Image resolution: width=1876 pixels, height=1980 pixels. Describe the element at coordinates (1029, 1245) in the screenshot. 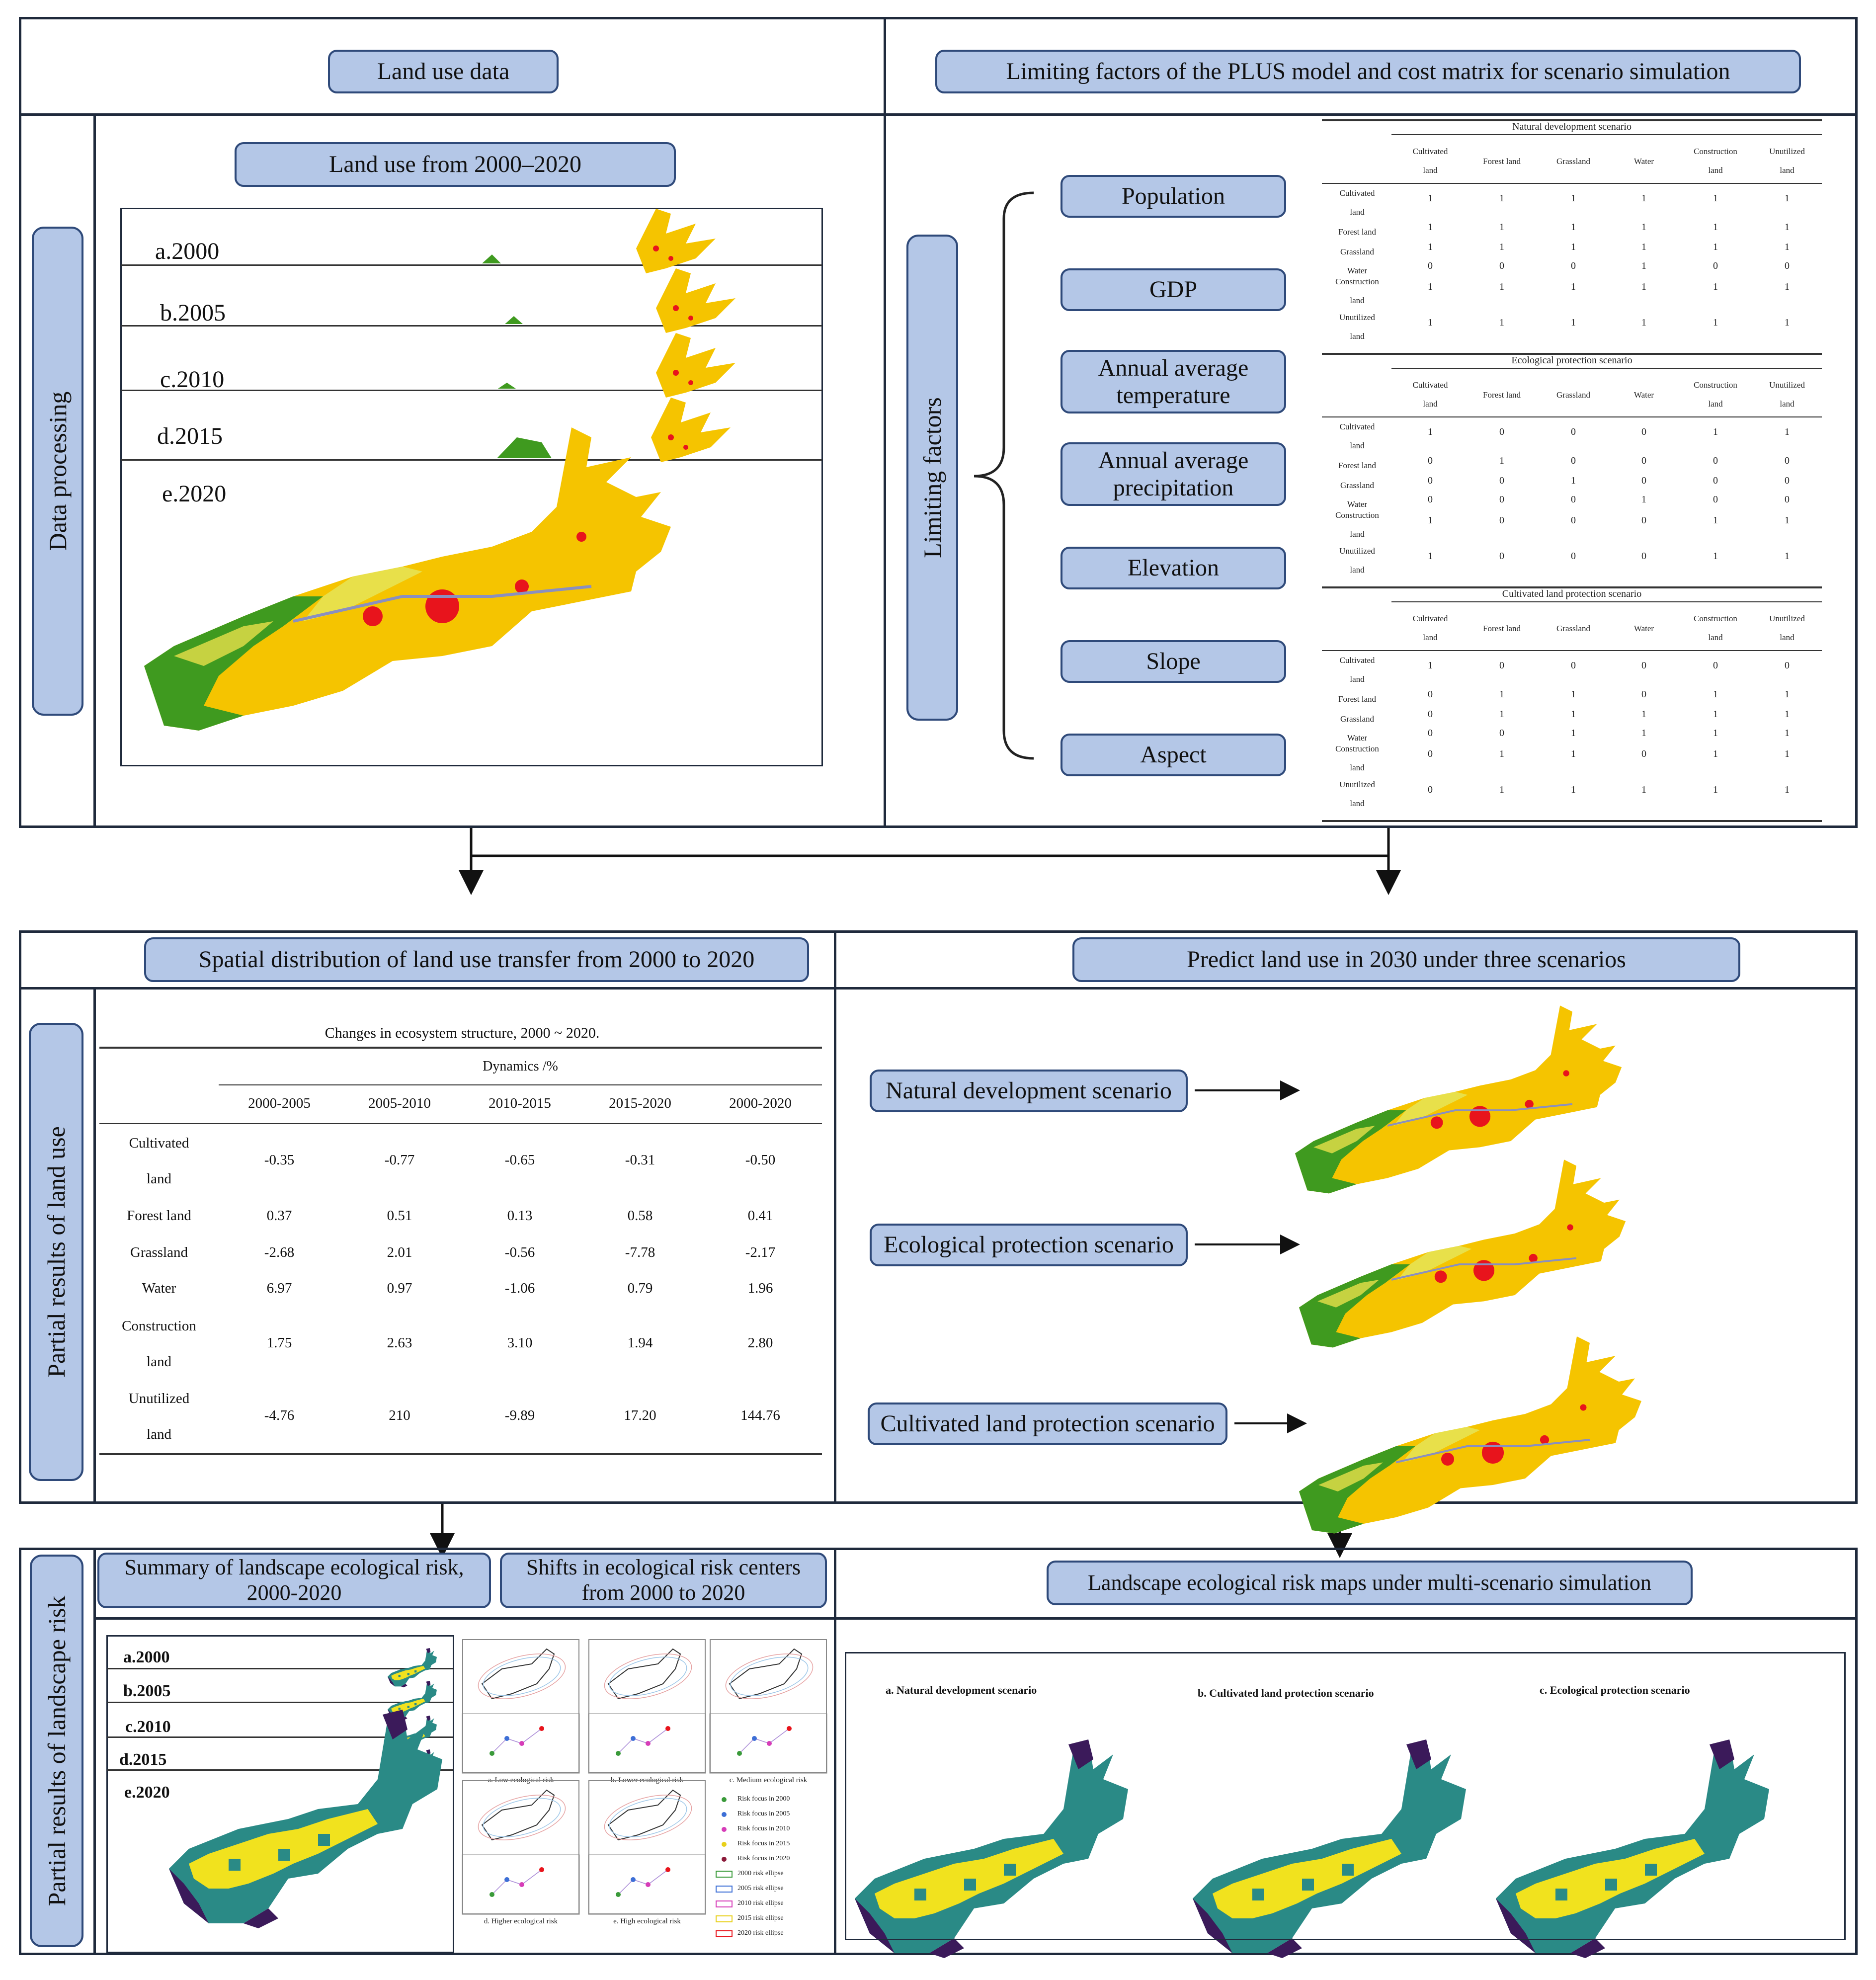

I see `scenario-ecological: Ecological protection scenario` at that location.